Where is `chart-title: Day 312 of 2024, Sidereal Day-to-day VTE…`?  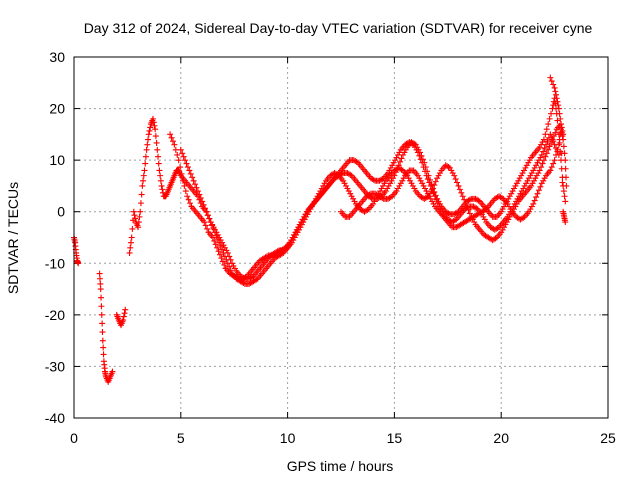 chart-title: Day 312 of 2024, Sidereal Day-to-day VTE… is located at coordinates (338, 28).